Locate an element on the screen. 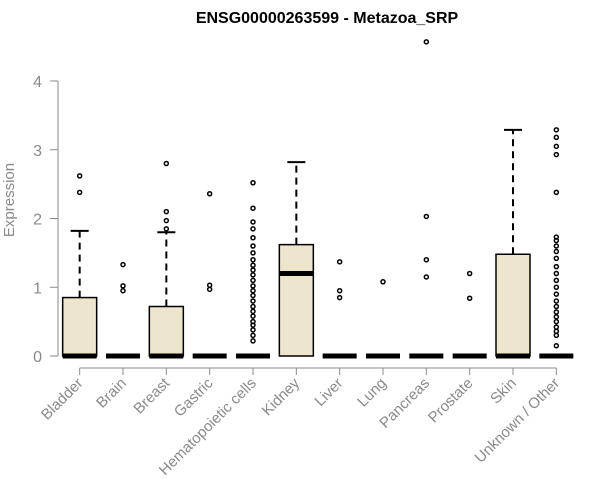  box-hematopoietic-cells is located at coordinates (253, 269).